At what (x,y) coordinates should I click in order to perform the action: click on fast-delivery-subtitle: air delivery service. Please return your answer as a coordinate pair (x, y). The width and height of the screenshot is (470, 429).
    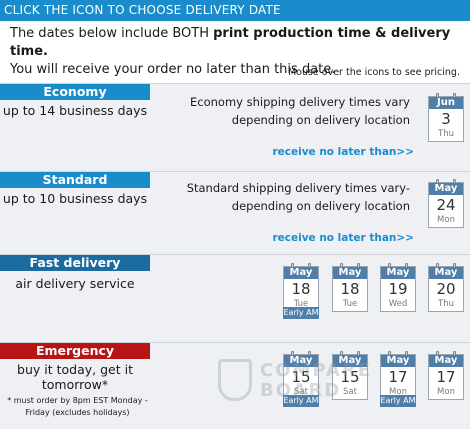
    Looking at the image, I should click on (75, 283).